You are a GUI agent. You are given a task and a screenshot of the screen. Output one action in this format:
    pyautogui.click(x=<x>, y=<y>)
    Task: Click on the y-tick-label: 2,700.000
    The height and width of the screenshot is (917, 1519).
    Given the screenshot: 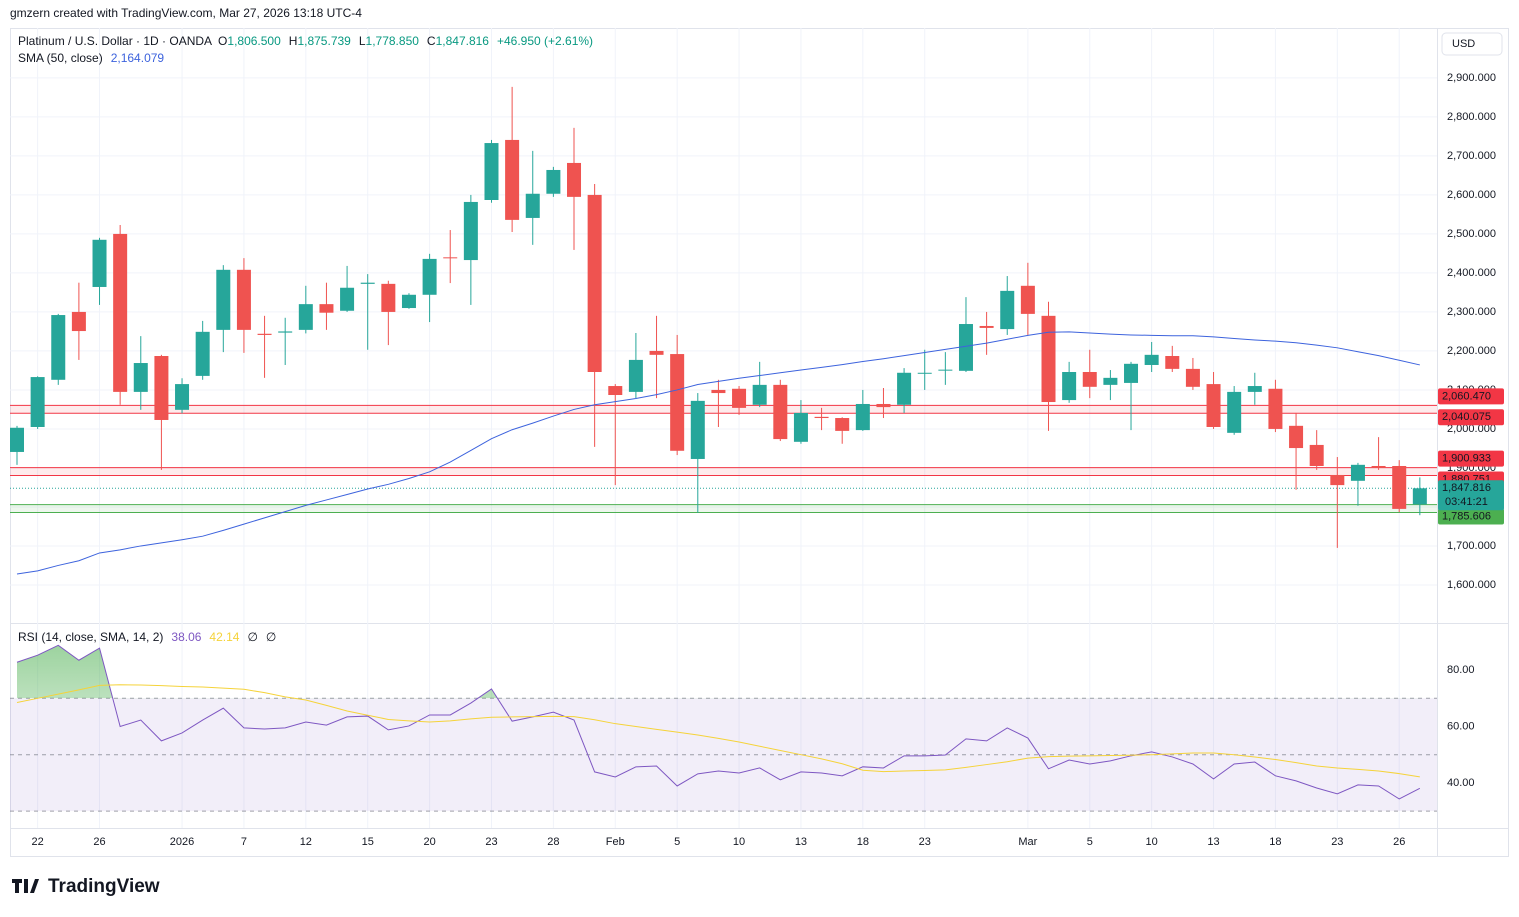 What is the action you would take?
    pyautogui.click(x=1471, y=156)
    